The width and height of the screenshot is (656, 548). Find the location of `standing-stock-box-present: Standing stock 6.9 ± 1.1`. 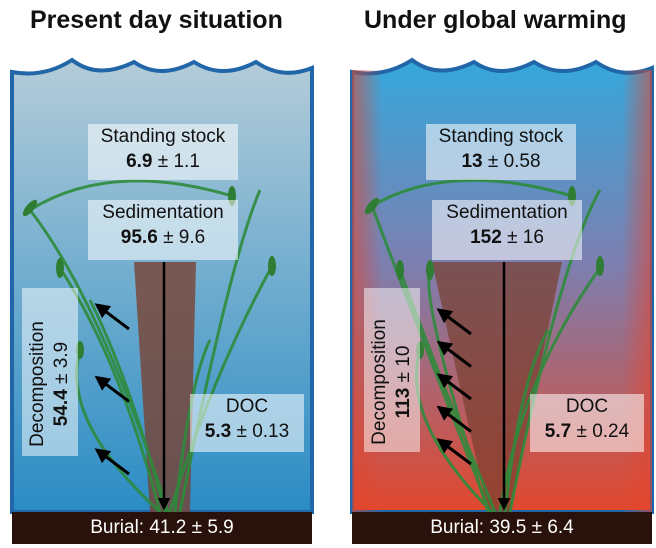

standing-stock-box-present: Standing stock 6.9 ± 1.1 is located at coordinates (163, 152).